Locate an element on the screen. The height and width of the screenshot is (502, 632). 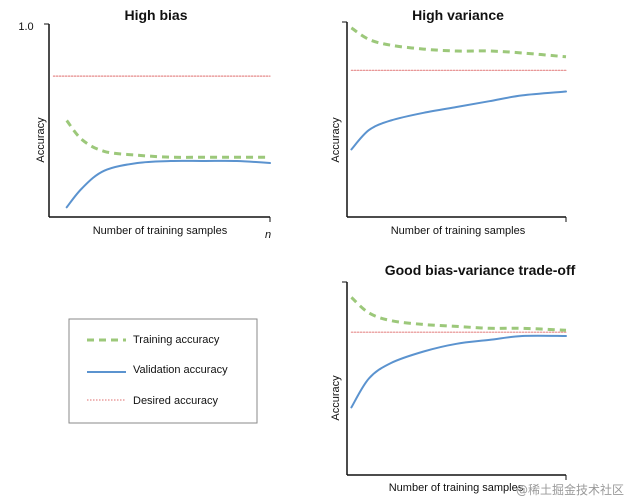
y-axis-label-high-variance: Accuracy is located at coordinates (336, 140).